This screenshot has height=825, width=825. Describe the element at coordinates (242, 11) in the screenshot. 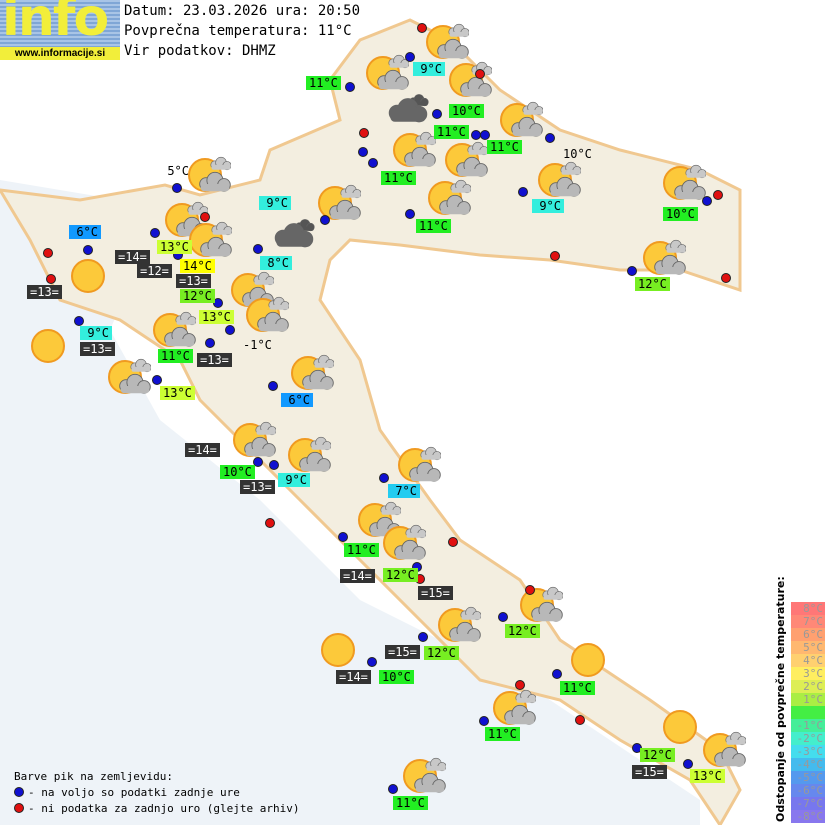

I see `date-line: Datum: 23.03.2026 ura: 20:50` at that location.